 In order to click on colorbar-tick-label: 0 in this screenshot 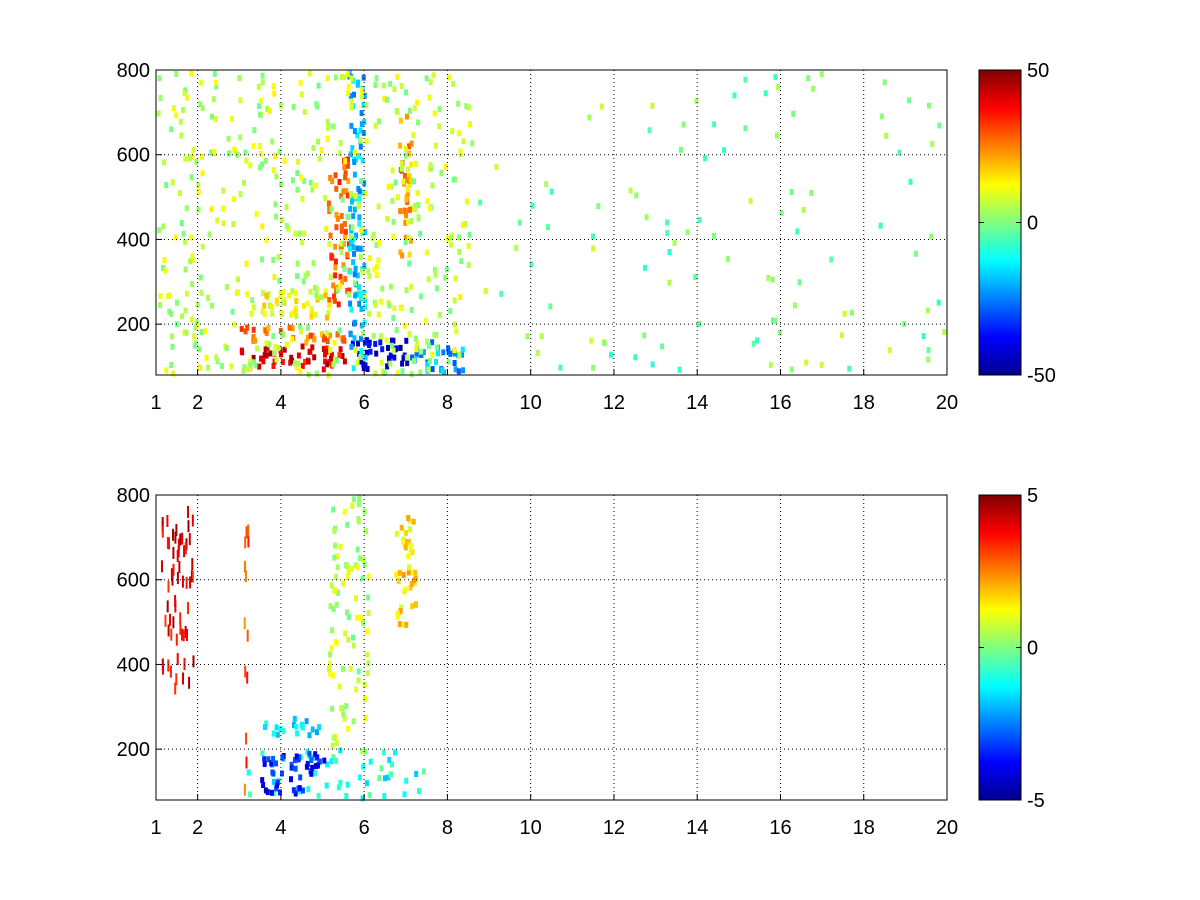, I will do `click(1032, 649)`.